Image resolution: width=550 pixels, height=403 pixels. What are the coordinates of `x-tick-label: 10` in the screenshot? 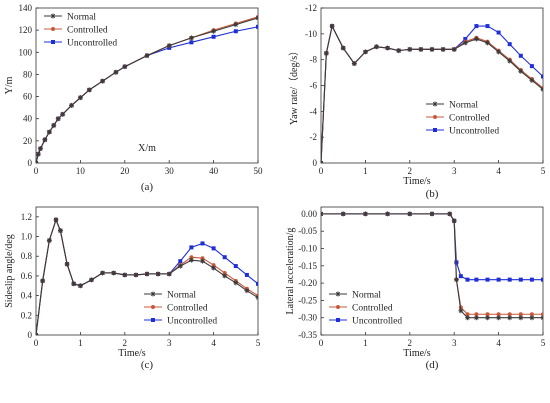 It's located at (81, 171).